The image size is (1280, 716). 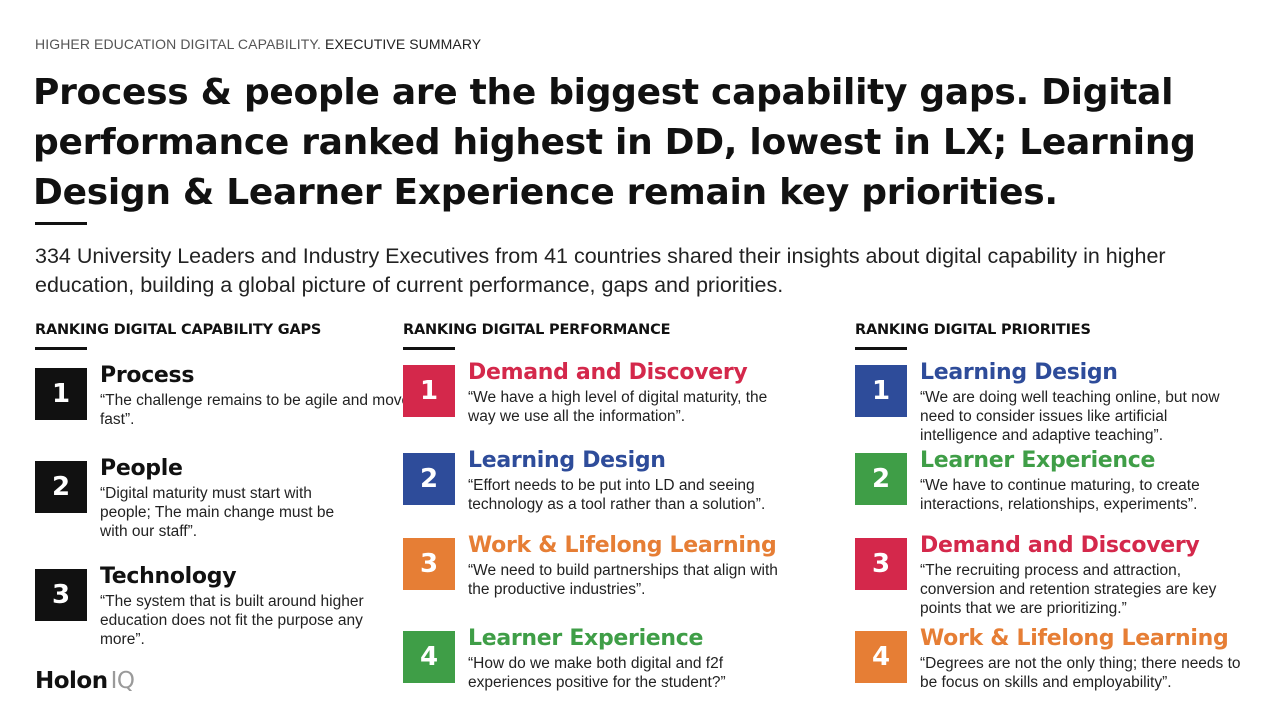 I want to click on eyebrow-section: EXECUTIVE SUMMARY, so click(x=403, y=44).